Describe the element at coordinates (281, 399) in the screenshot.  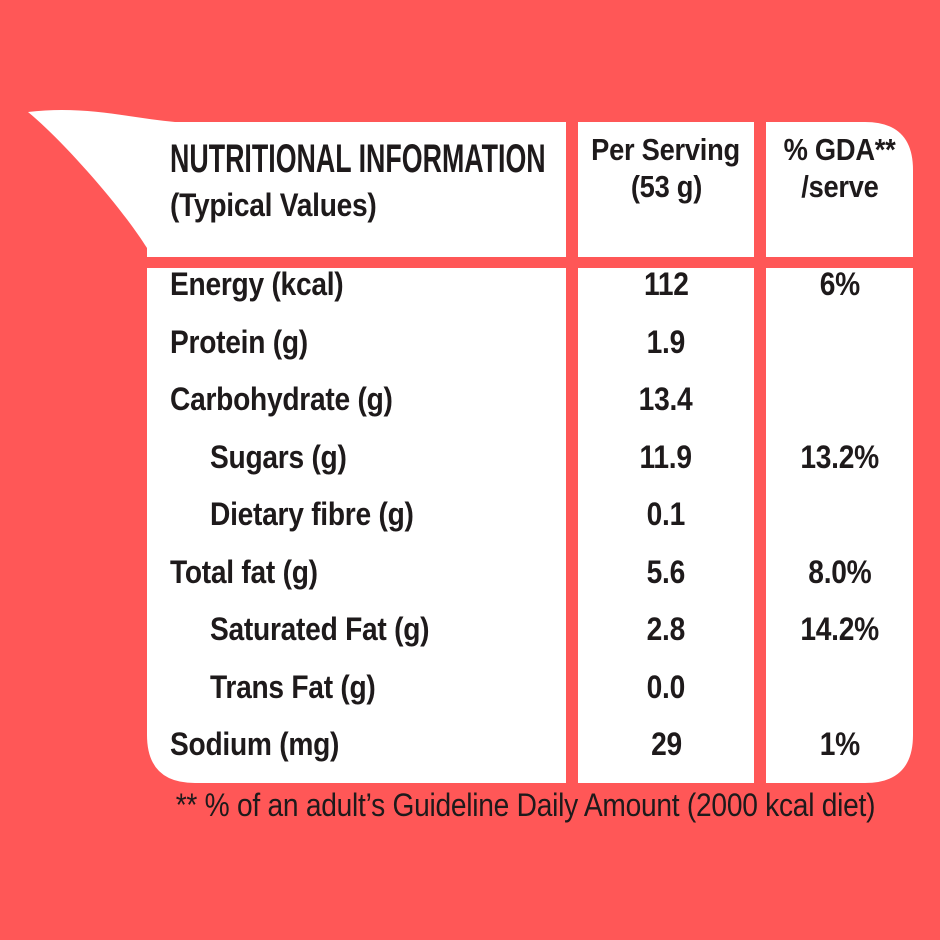
I see `nutrient-label: Carbohydrate (g)` at that location.